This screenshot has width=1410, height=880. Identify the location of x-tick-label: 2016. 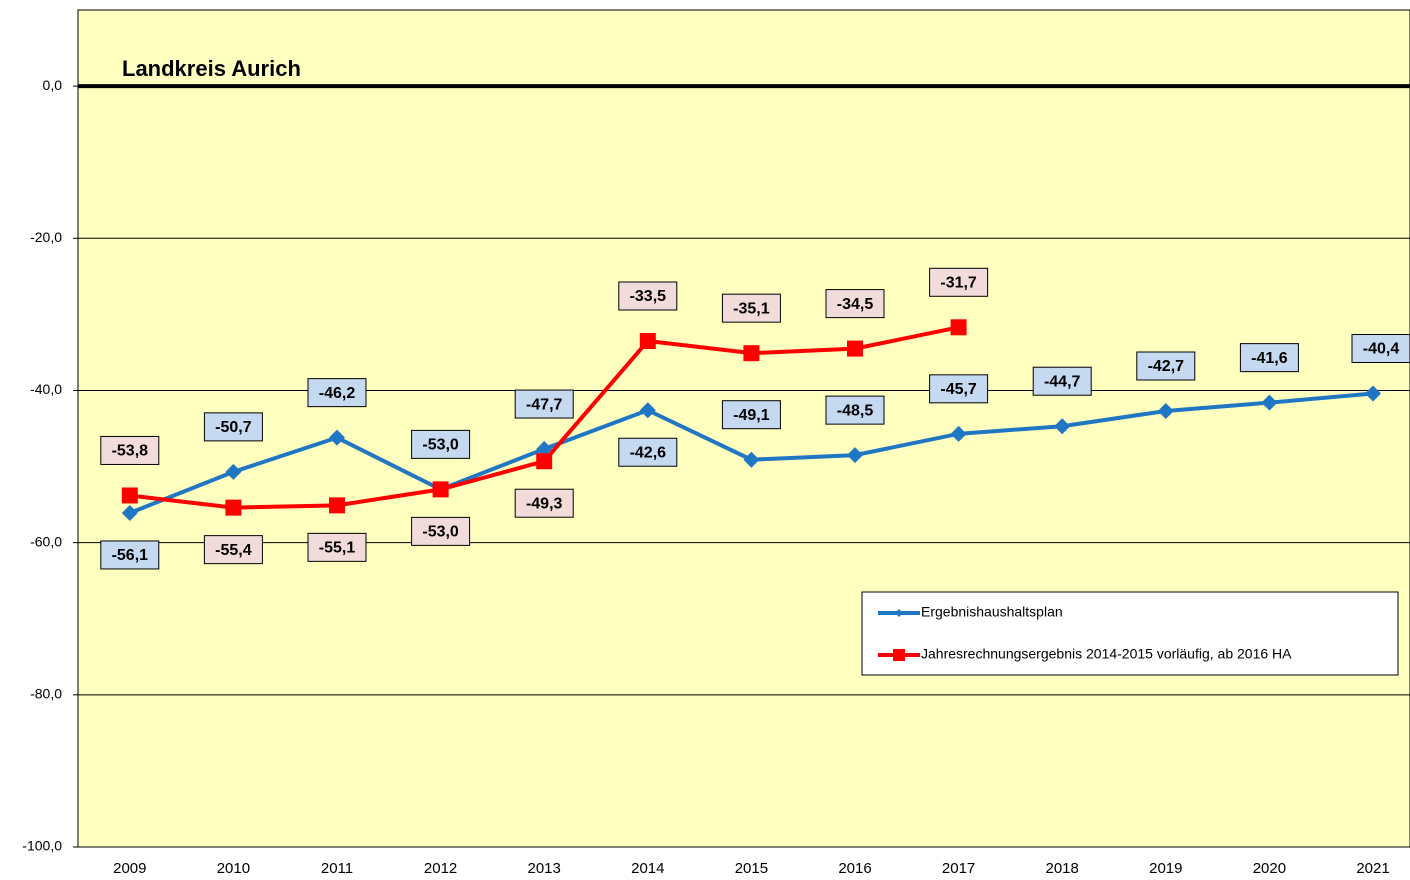
(854, 868).